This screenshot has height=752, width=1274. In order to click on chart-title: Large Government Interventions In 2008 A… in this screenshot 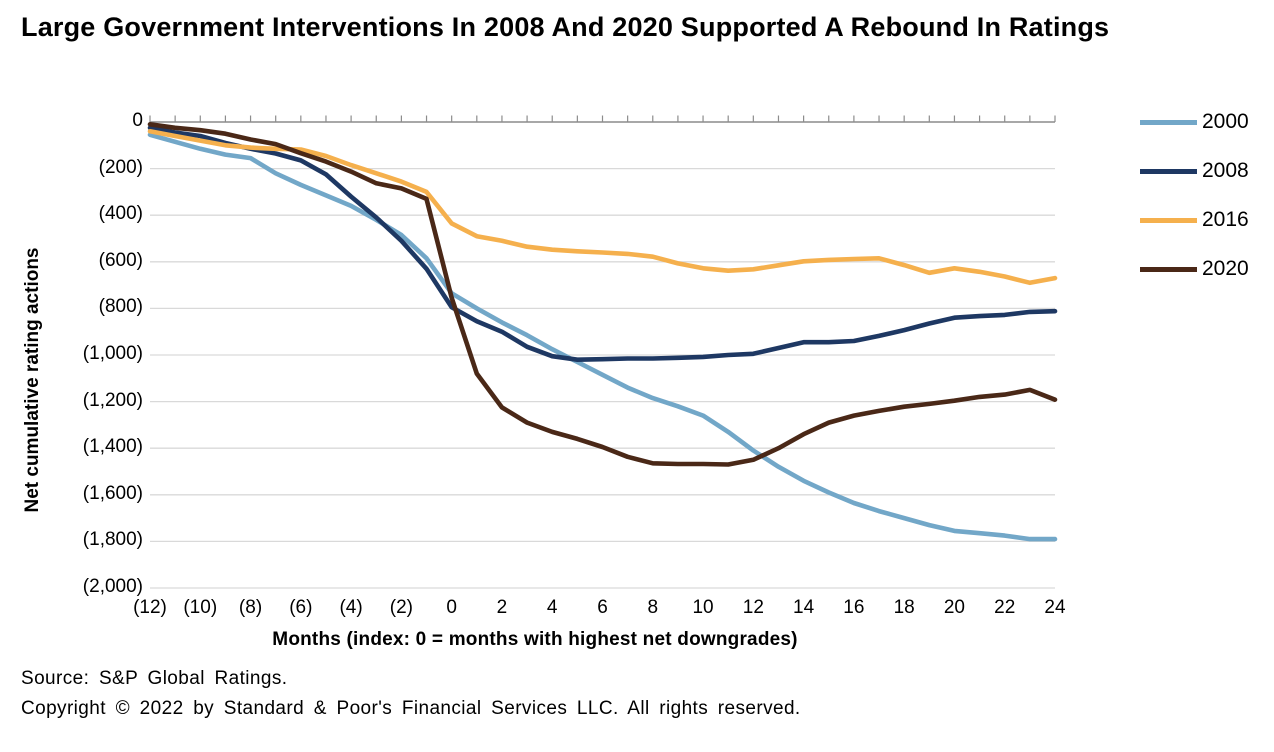, I will do `click(565, 27)`.